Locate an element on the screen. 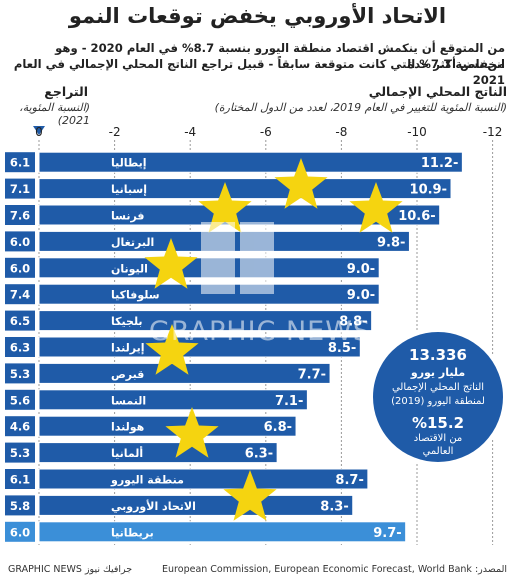  country-label: سلوفاكيا is located at coordinates (135, 295).